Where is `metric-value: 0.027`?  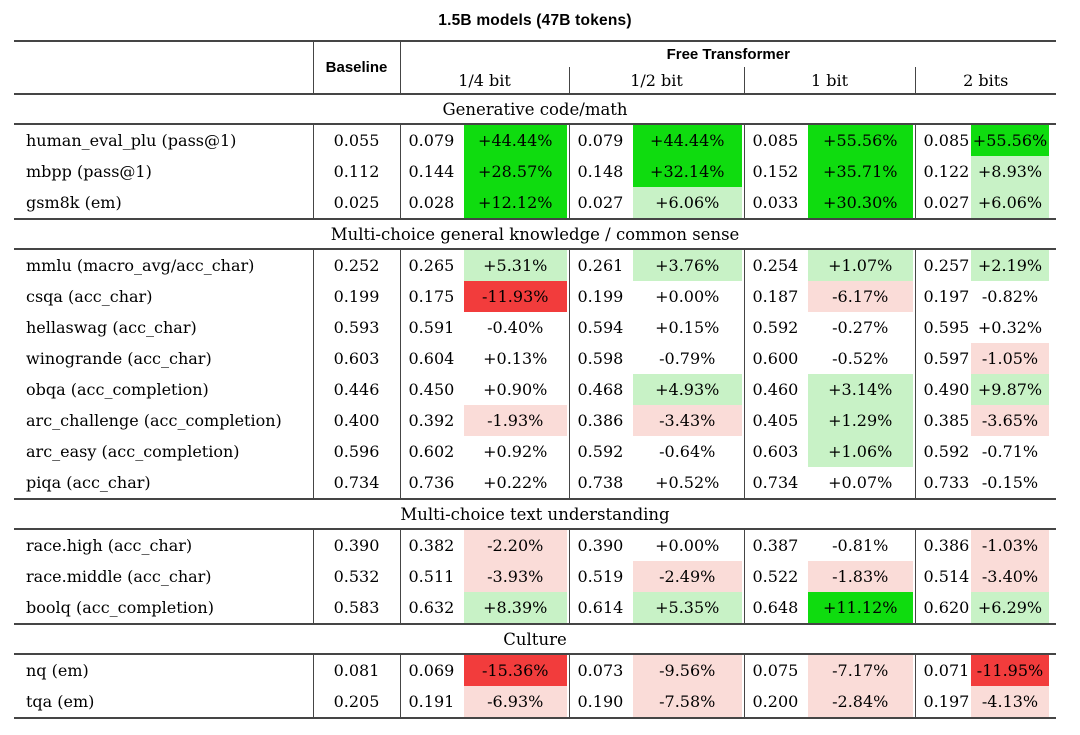 metric-value: 0.027 is located at coordinates (600, 202).